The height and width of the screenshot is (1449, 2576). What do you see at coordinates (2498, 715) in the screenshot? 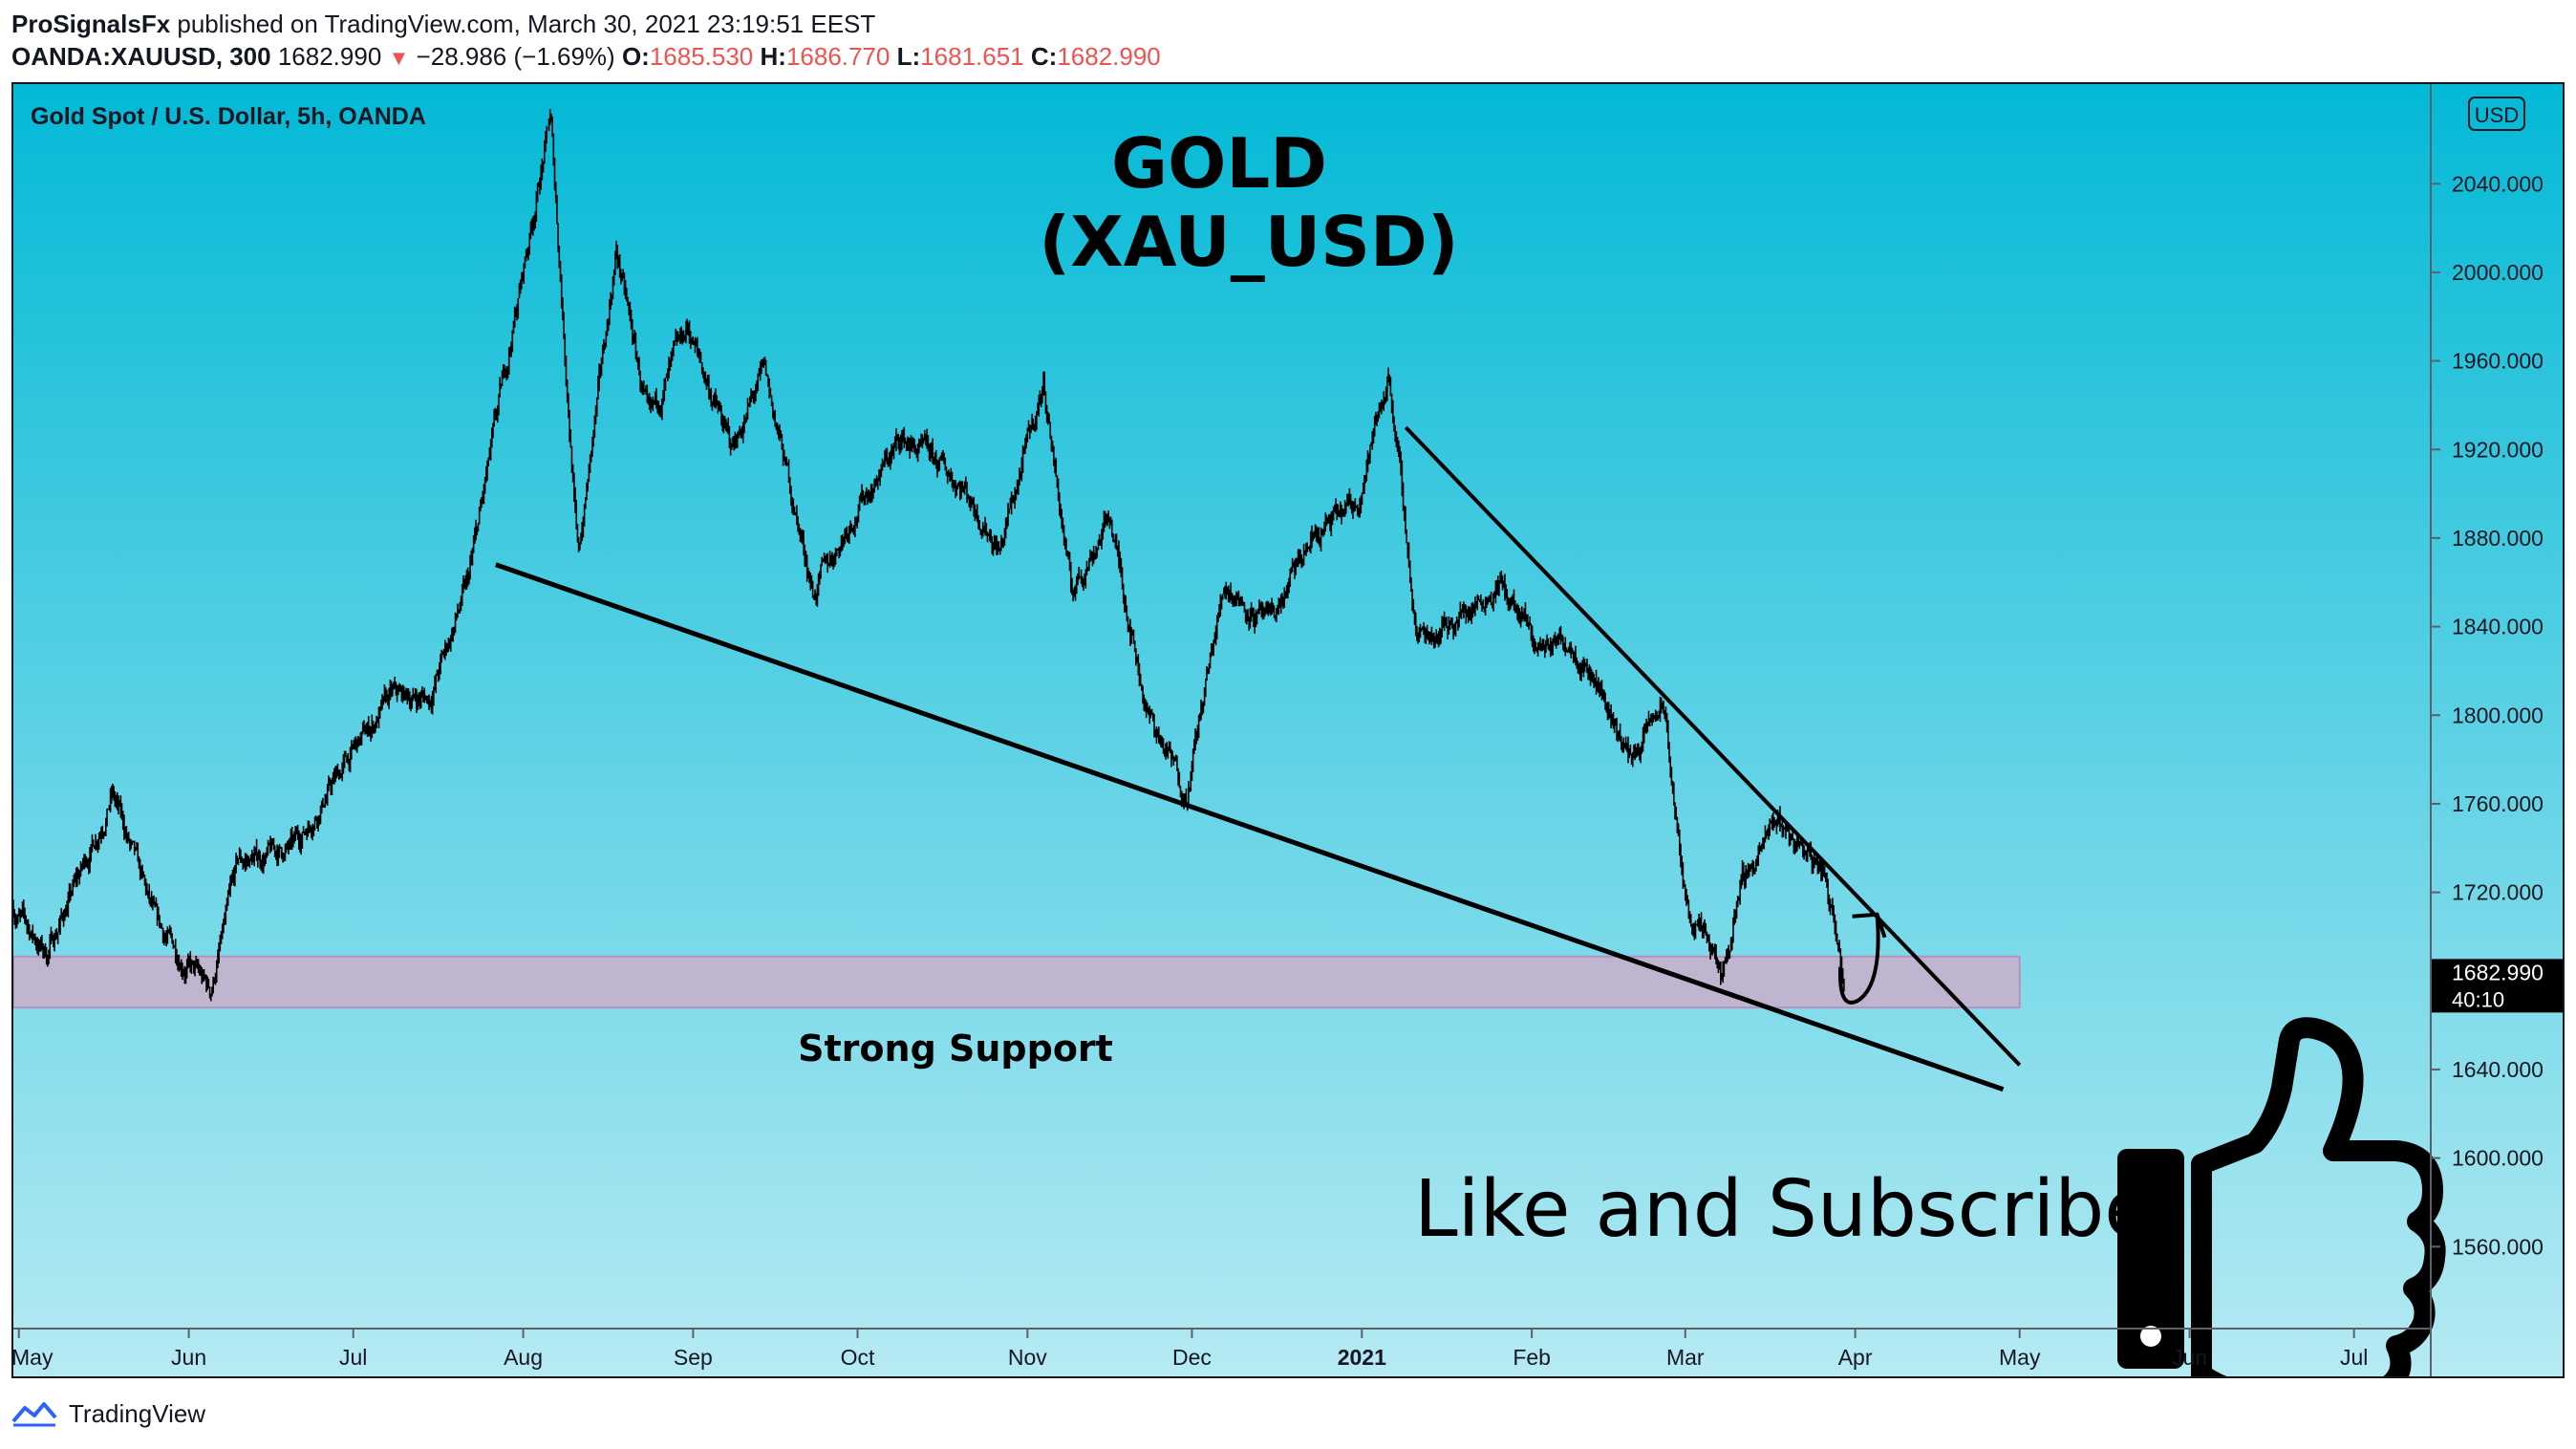
I see `price-tick-label: 1800.000` at bounding box center [2498, 715].